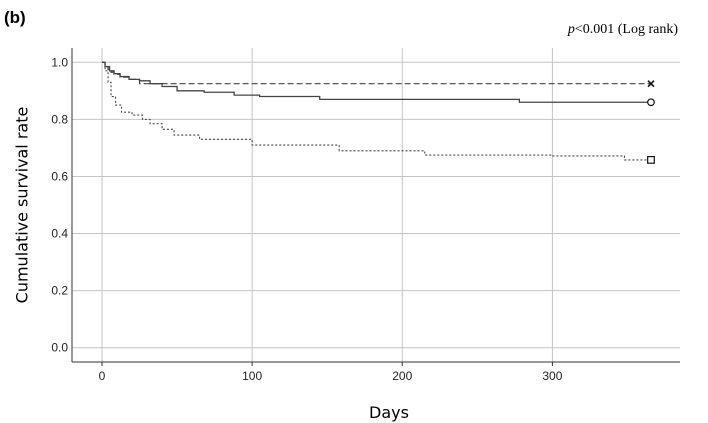 This screenshot has width=708, height=423. What do you see at coordinates (389, 412) in the screenshot?
I see `x-axis-label: Days` at bounding box center [389, 412].